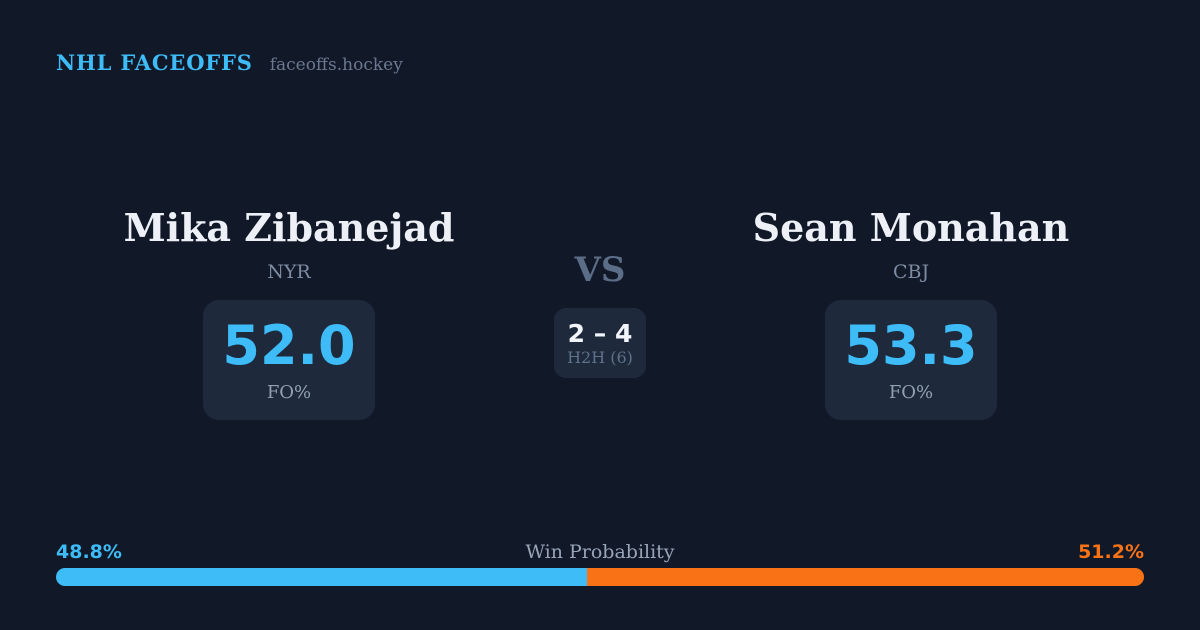  I want to click on win-prob-title: Win Probability, so click(600, 552).